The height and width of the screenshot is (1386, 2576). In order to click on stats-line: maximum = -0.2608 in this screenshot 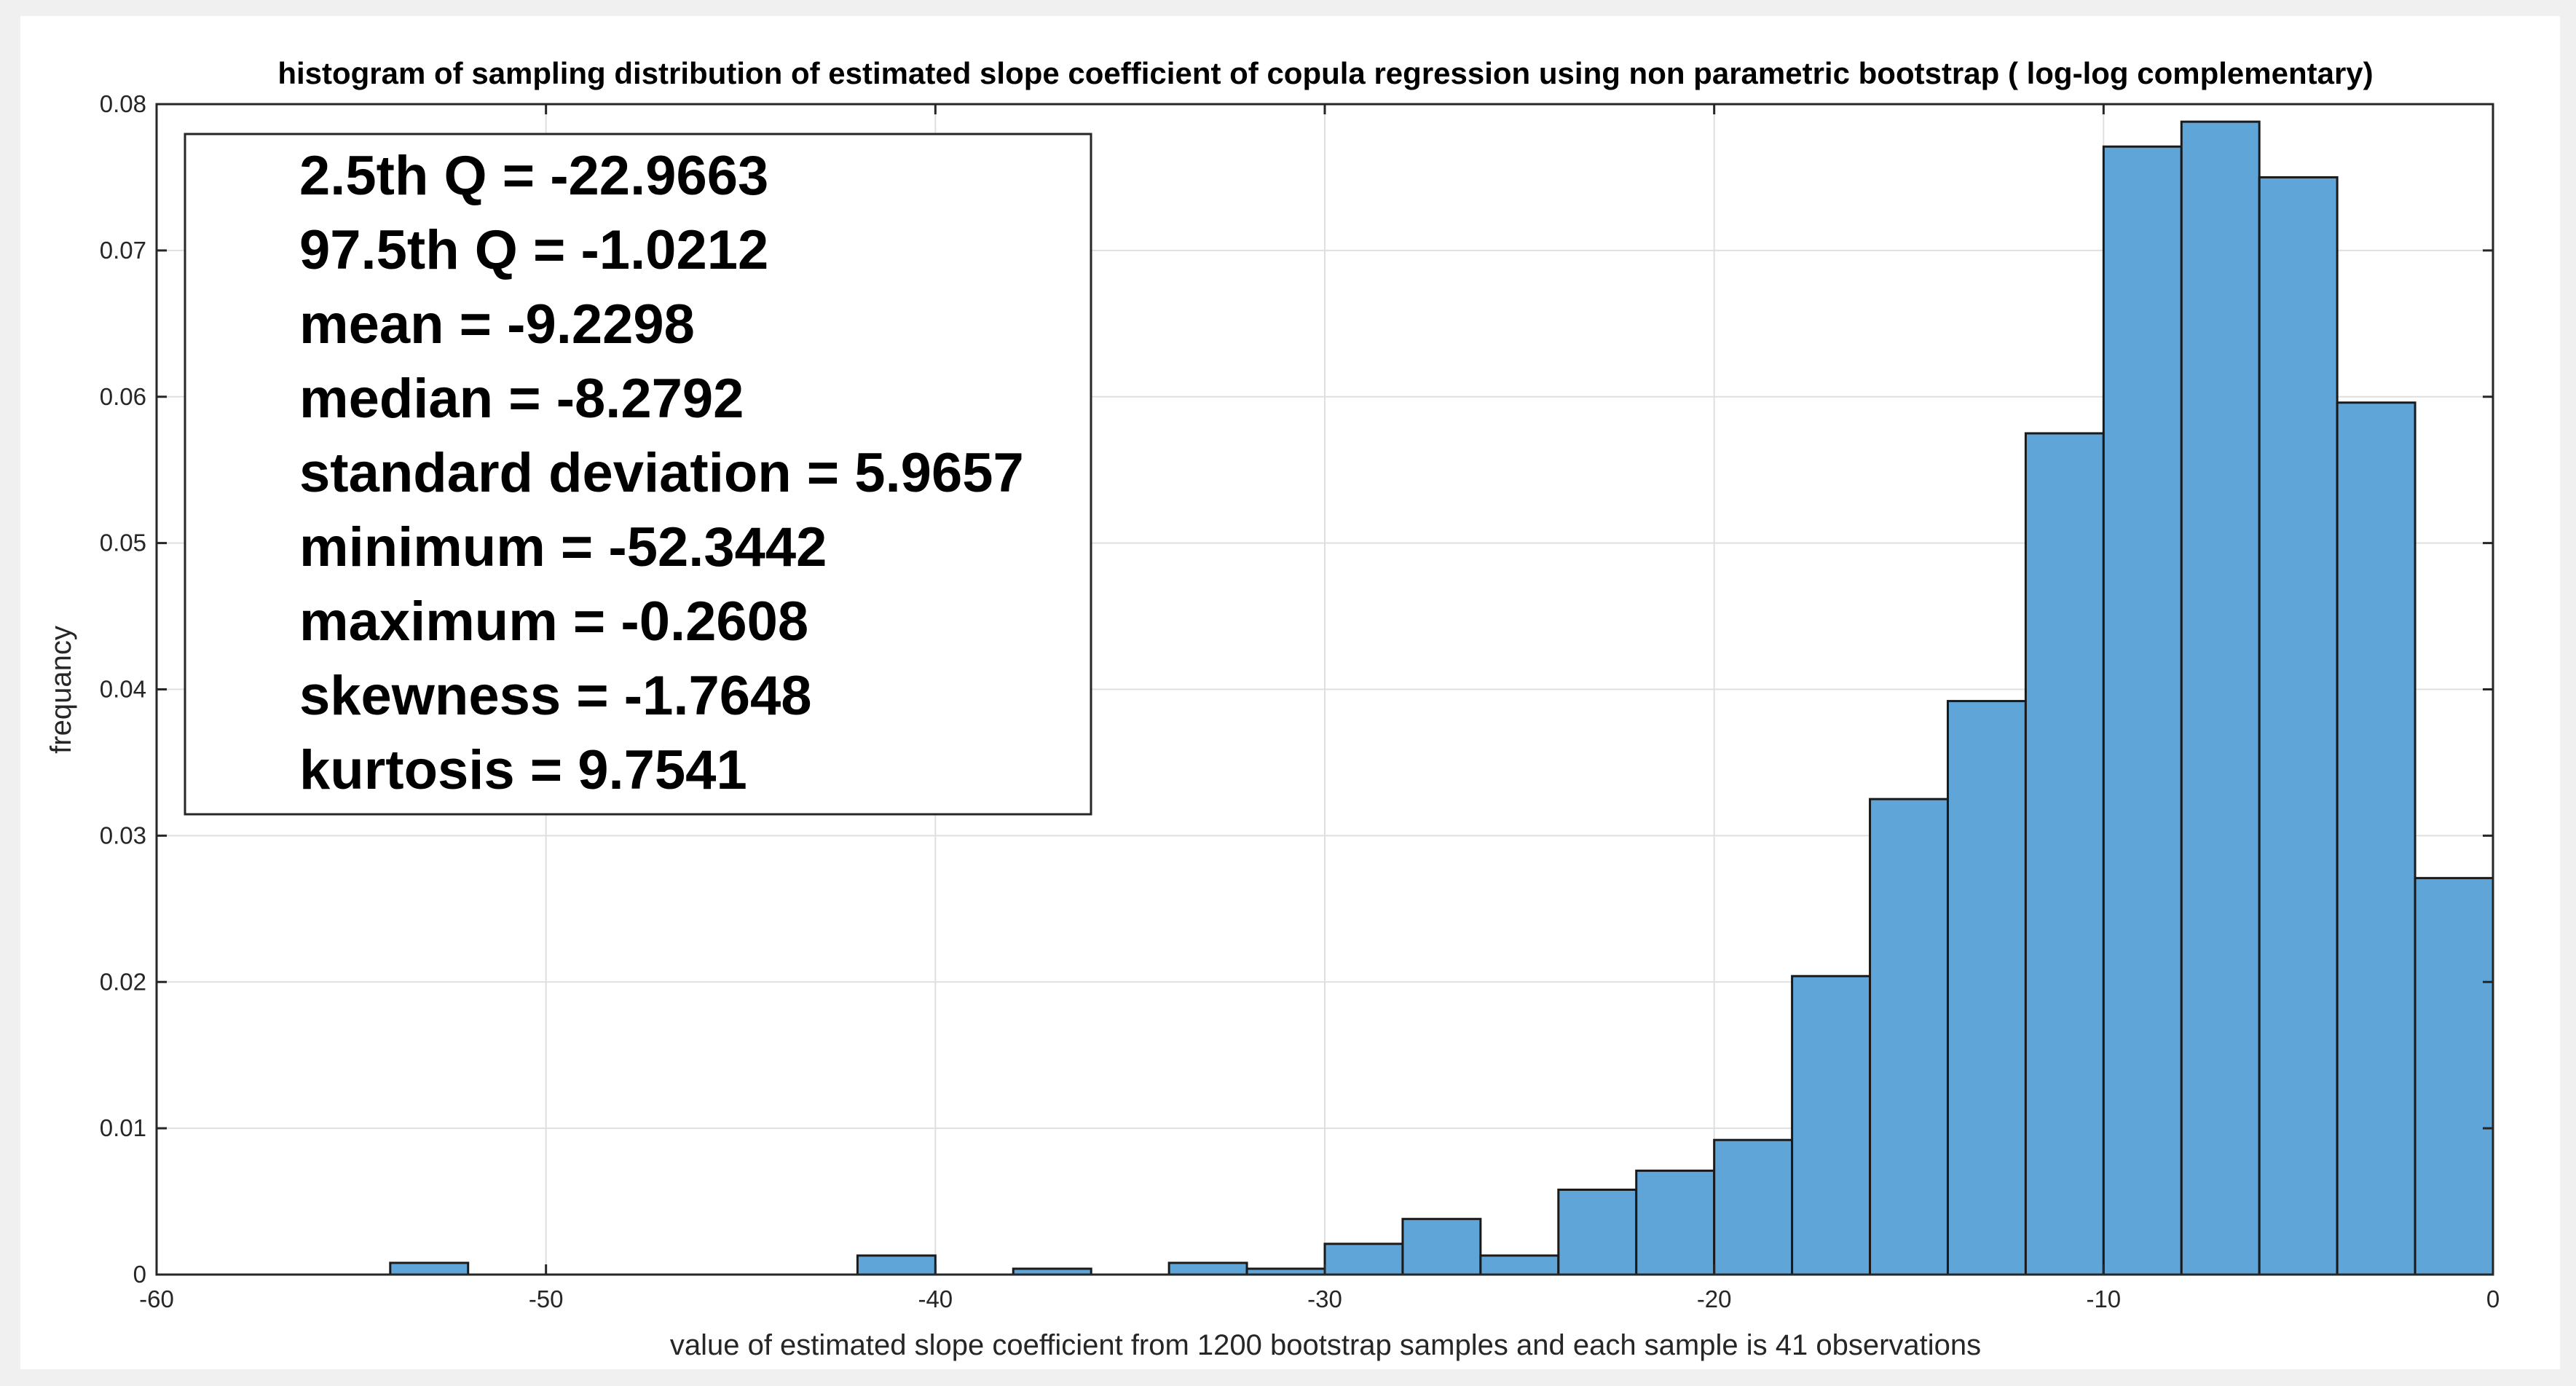, I will do `click(553, 622)`.